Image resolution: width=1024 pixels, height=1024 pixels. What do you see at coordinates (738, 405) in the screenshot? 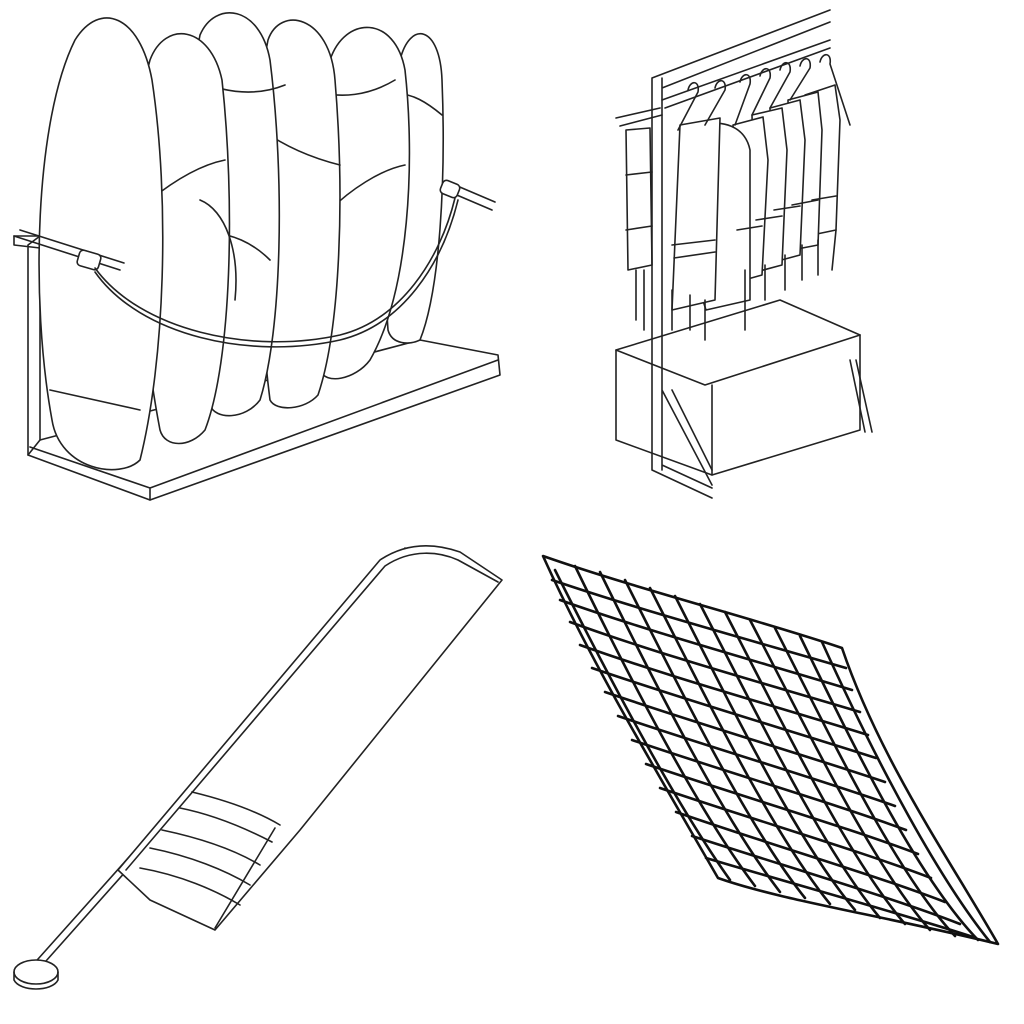
I see `vest-rack-box` at bounding box center [738, 405].